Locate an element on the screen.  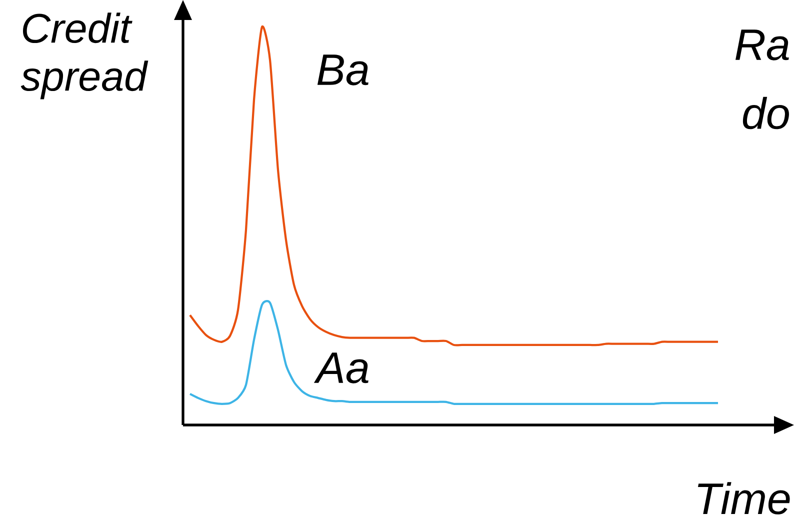
text: do is located at coordinates (765, 113).